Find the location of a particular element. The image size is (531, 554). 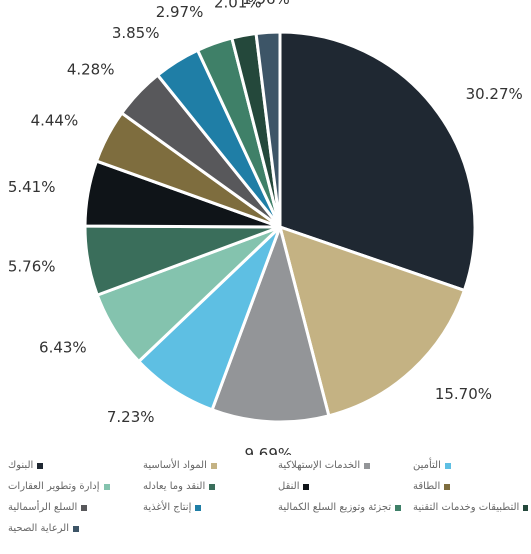

data-label: 2.97% is located at coordinates (180, 12).